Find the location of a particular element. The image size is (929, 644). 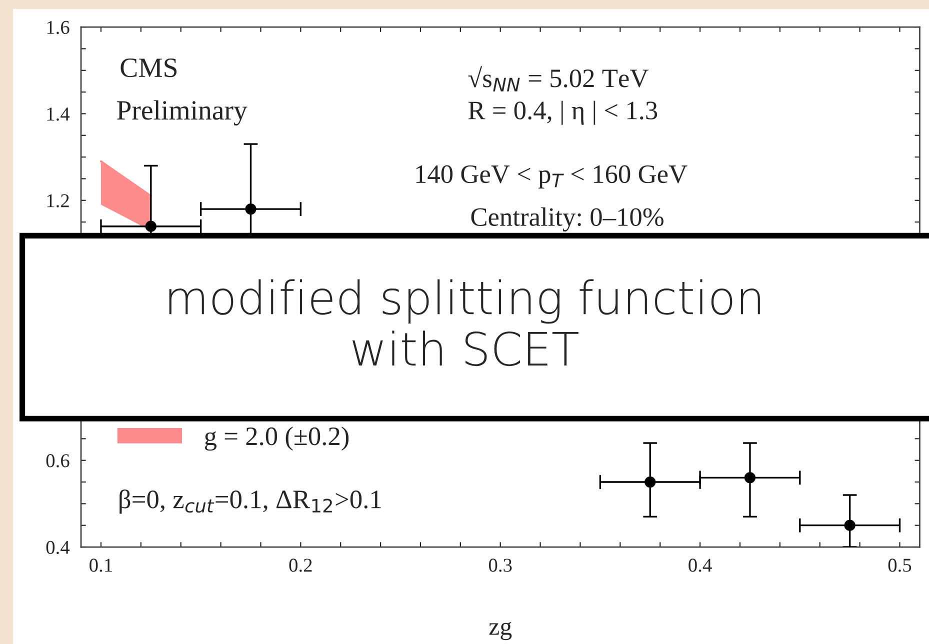

annotation: CMS is located at coordinates (148, 68).